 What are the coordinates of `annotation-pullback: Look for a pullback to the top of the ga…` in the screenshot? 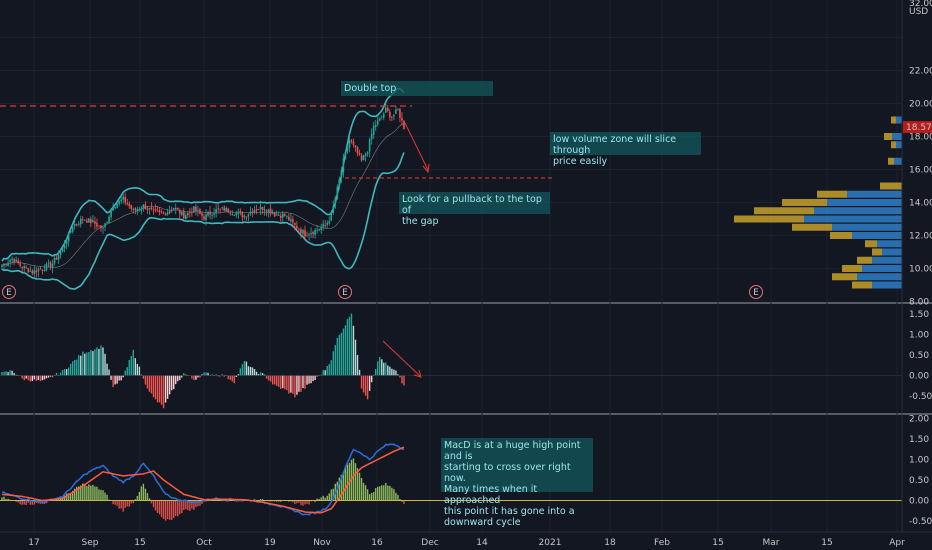 It's located at (474, 209).